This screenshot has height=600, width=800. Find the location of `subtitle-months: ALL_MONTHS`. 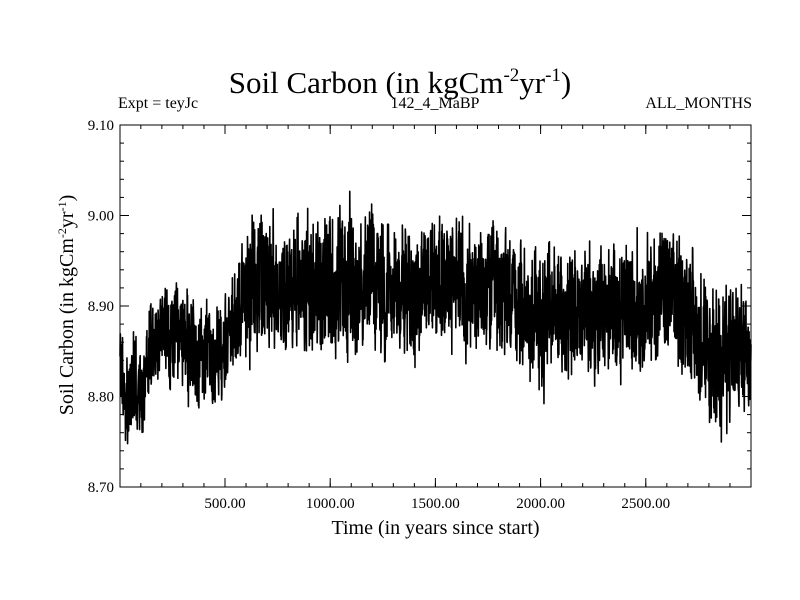

subtitle-months: ALL_MONTHS is located at coordinates (698, 103).